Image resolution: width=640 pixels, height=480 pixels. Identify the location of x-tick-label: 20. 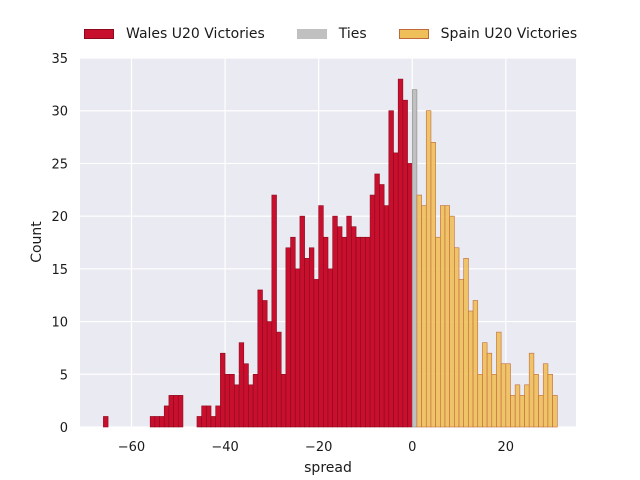
(506, 447).